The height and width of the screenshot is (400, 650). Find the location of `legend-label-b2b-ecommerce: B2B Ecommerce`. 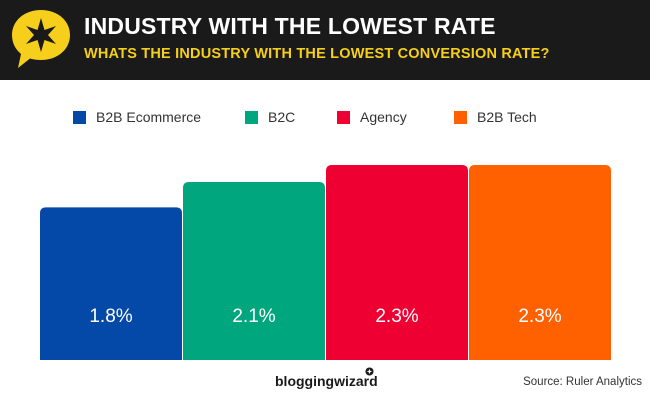

legend-label-b2b-ecommerce: B2B Ecommerce is located at coordinates (149, 117).